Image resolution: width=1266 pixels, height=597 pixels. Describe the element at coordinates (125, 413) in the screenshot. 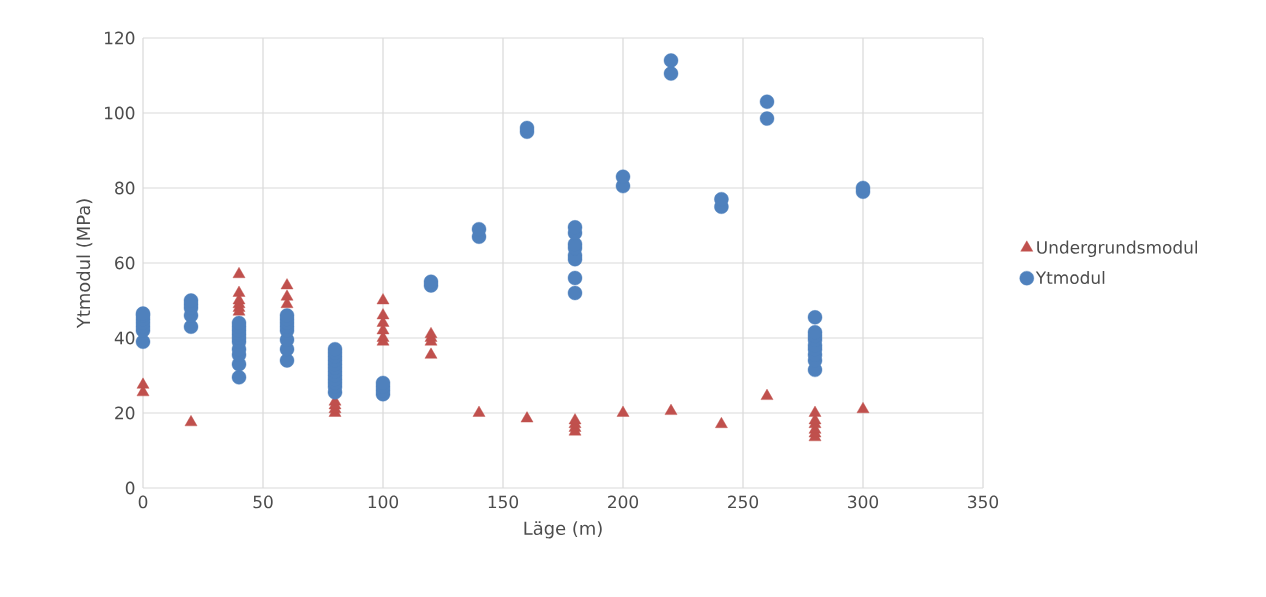

I see `y-tick-label: 20` at that location.